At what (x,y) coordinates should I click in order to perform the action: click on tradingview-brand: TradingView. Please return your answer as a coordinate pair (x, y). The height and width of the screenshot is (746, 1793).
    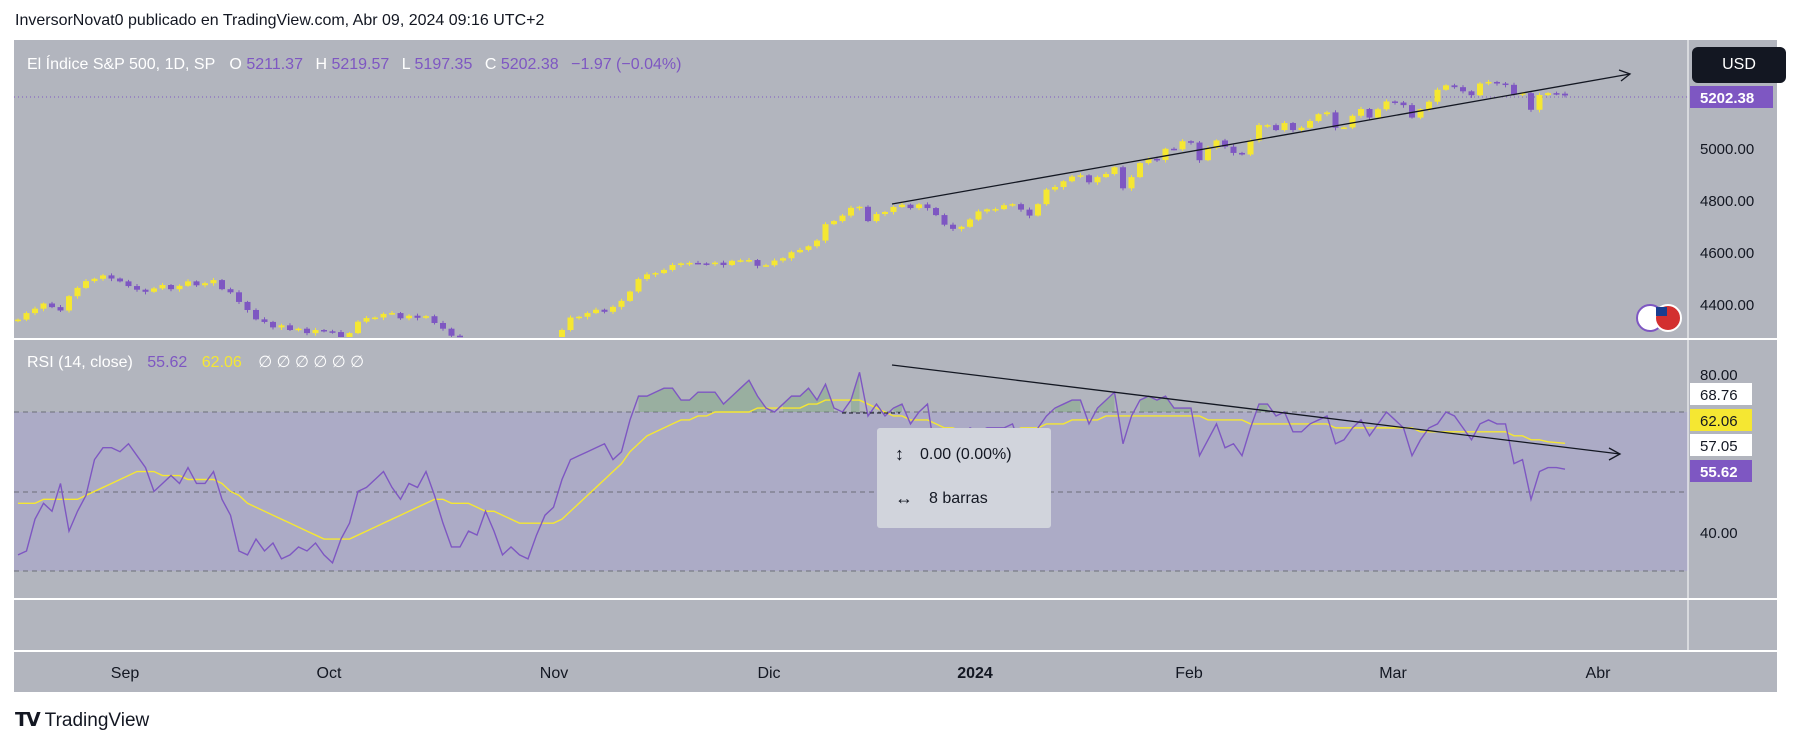
    Looking at the image, I should click on (97, 720).